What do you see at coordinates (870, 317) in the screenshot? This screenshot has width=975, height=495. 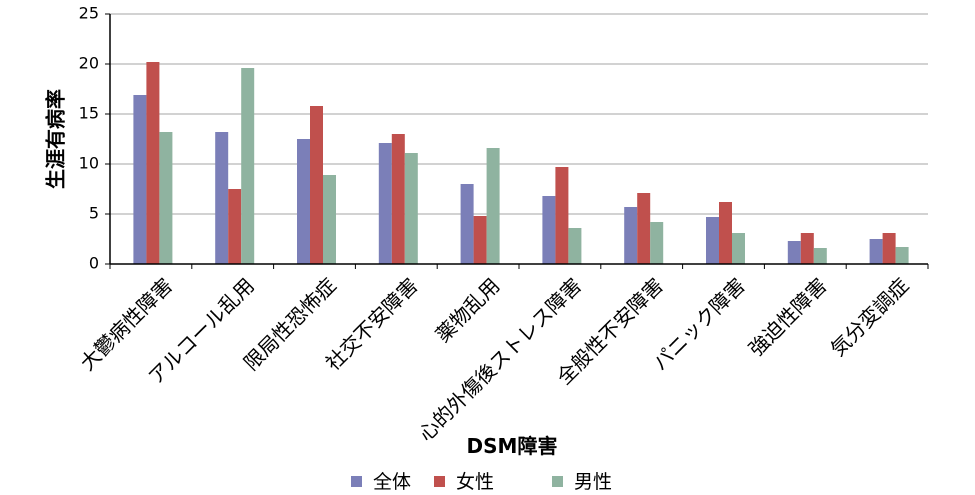 I see `x-tick-label: 気分変調症` at bounding box center [870, 317].